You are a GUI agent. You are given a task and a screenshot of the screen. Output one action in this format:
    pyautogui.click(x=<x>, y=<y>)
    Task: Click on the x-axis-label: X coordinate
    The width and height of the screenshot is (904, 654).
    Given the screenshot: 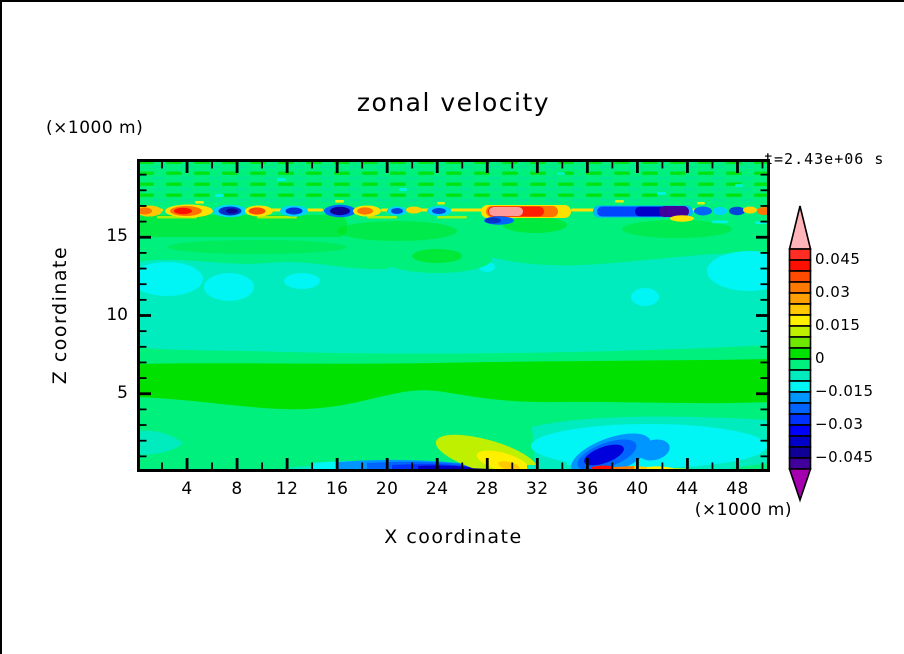 What is the action you would take?
    pyautogui.click(x=453, y=537)
    